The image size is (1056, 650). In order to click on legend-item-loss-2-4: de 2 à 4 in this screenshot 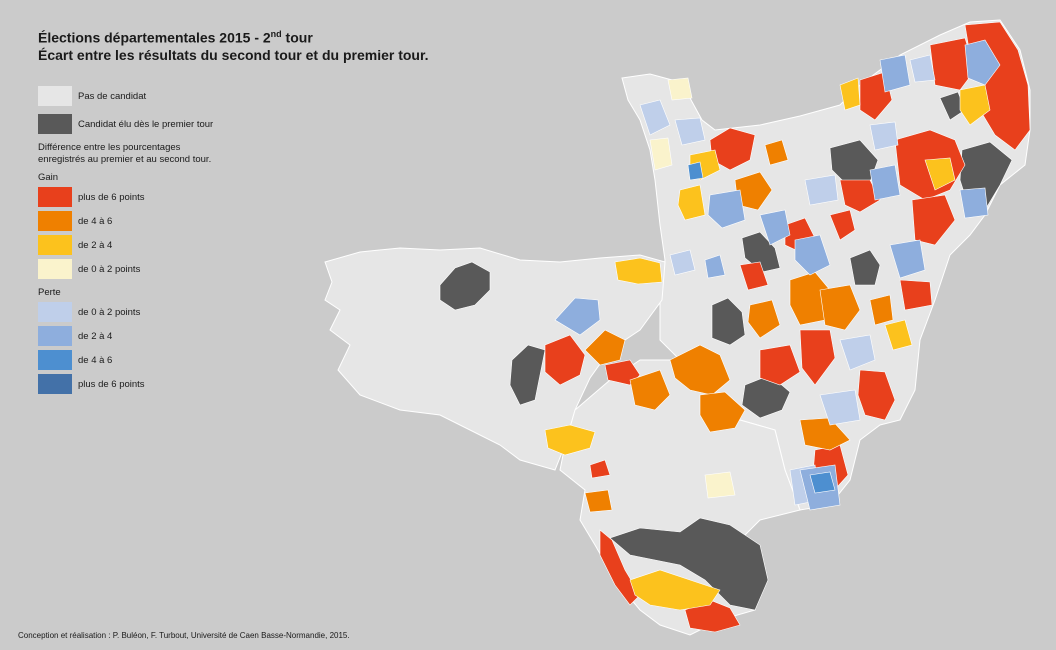, I will do `click(125, 336)`.